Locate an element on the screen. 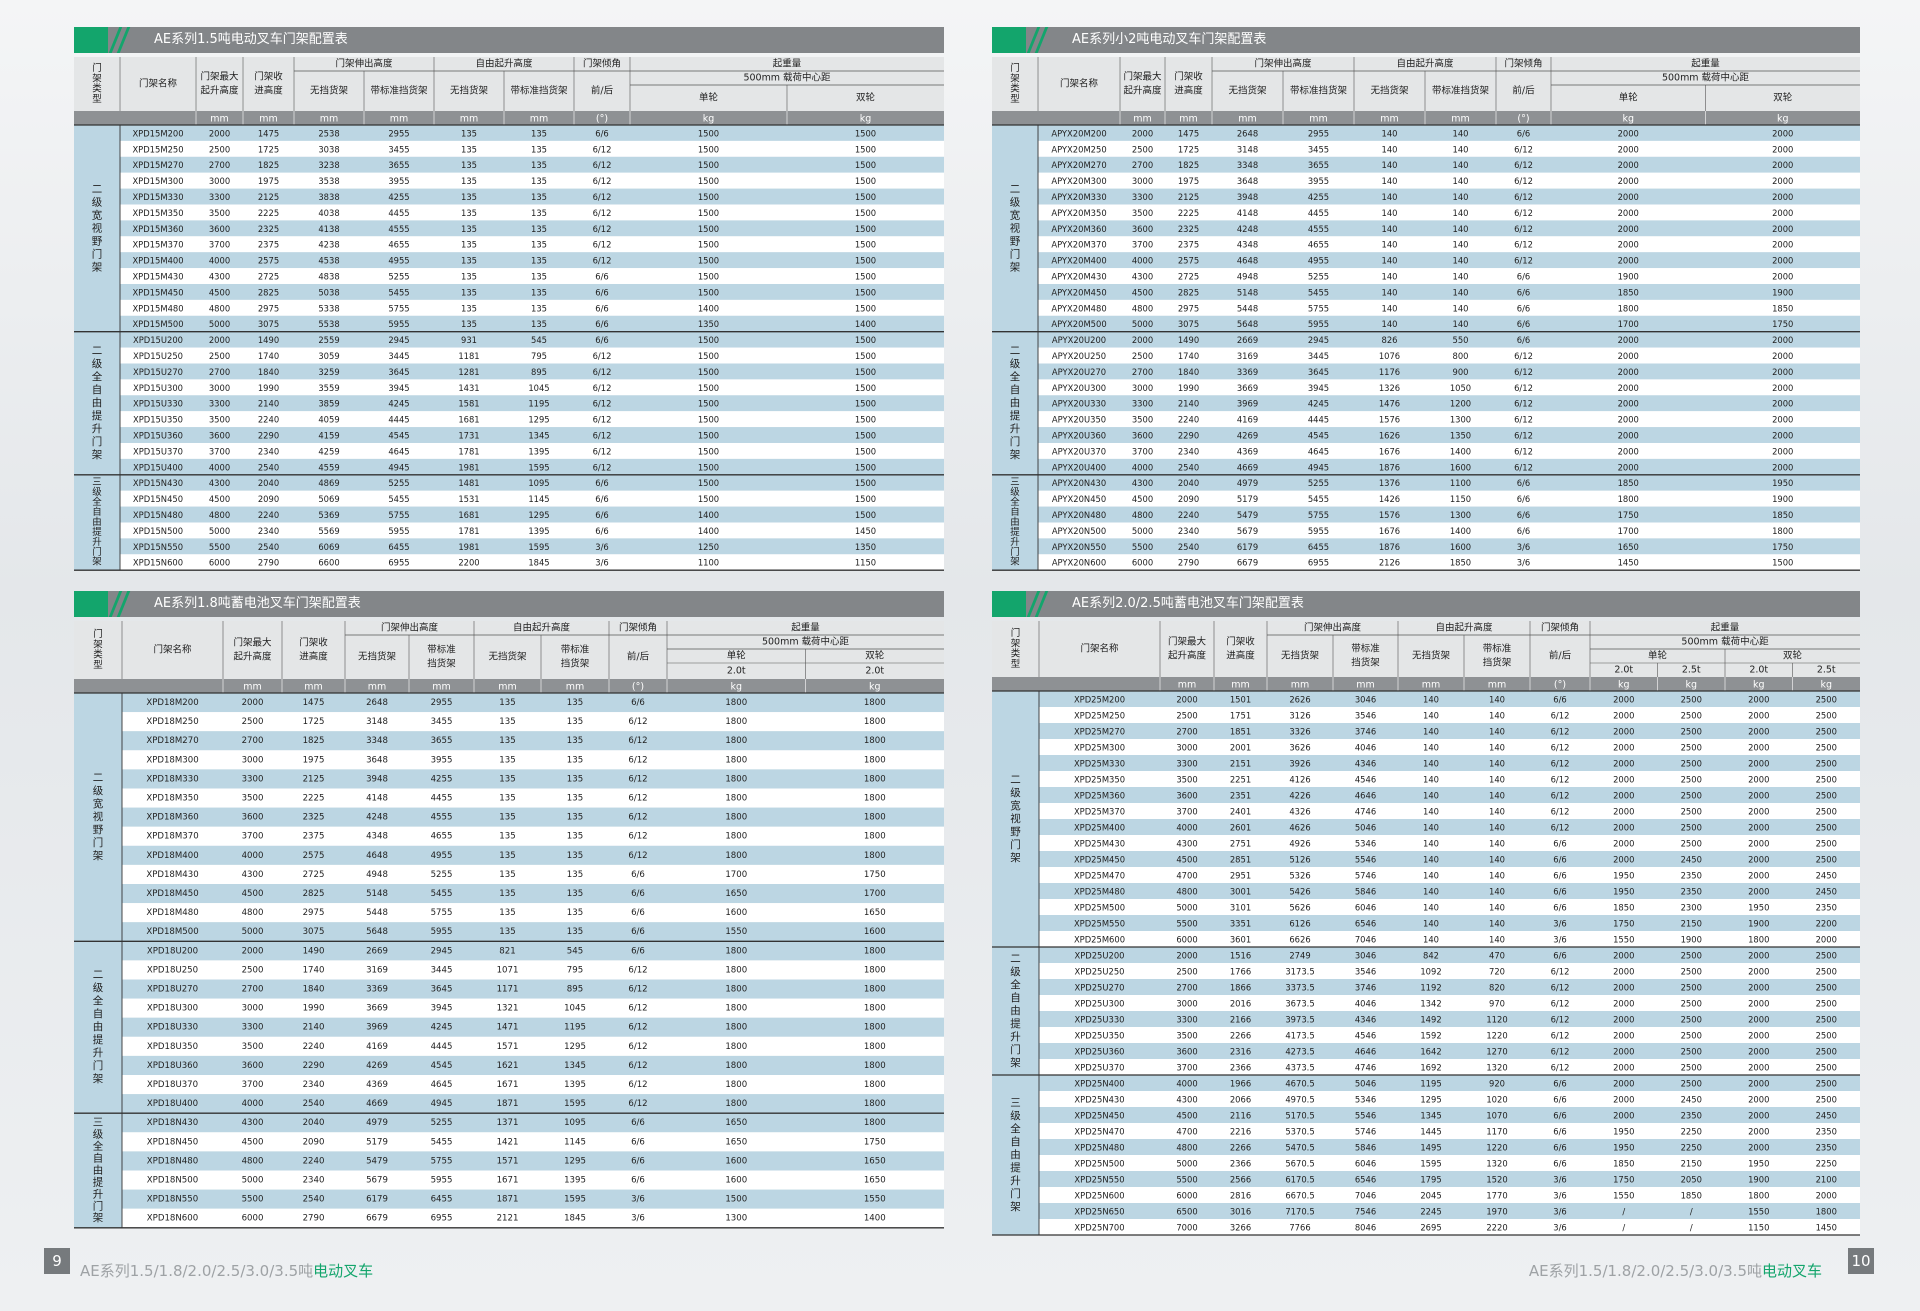 The image size is (1920, 1311). cell-value: 1600 is located at coordinates (1460, 467).